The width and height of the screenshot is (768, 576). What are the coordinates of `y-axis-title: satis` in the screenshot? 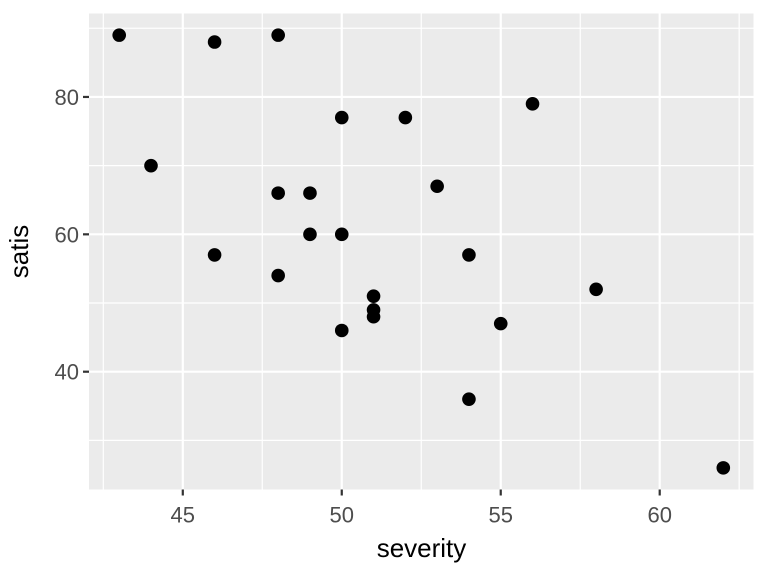 It's located at (19, 251).